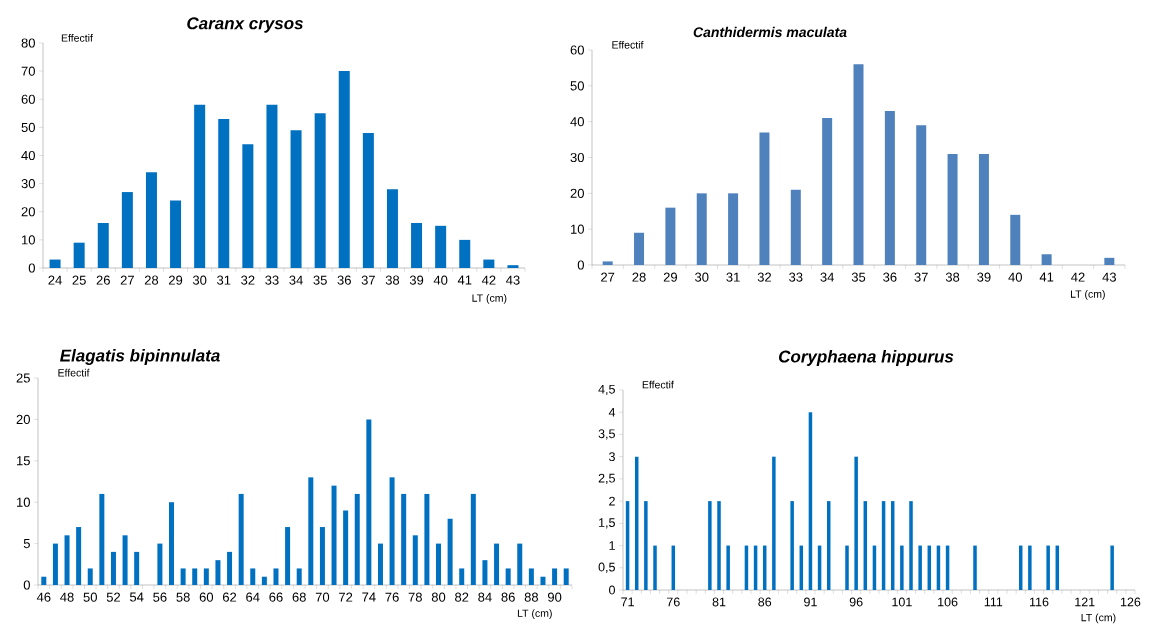 The image size is (1155, 630). I want to click on x-tick-label: 78, so click(415, 597).